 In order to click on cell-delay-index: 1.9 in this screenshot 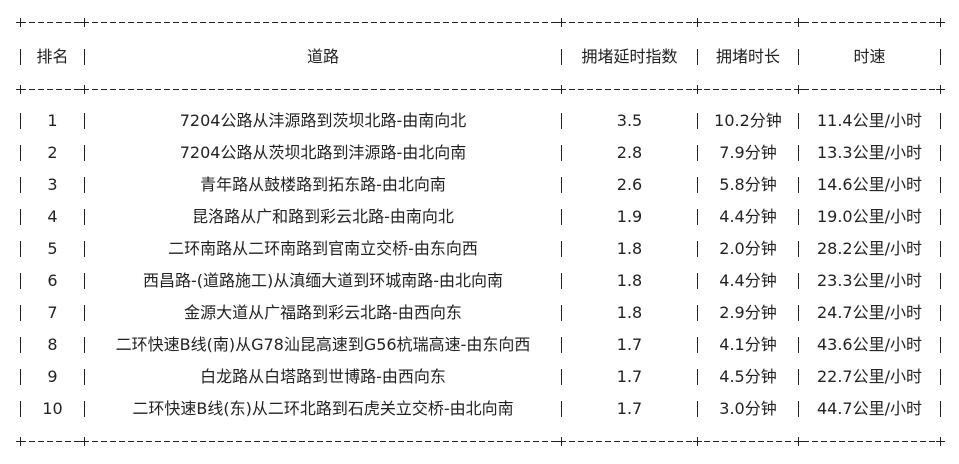, I will do `click(629, 216)`.